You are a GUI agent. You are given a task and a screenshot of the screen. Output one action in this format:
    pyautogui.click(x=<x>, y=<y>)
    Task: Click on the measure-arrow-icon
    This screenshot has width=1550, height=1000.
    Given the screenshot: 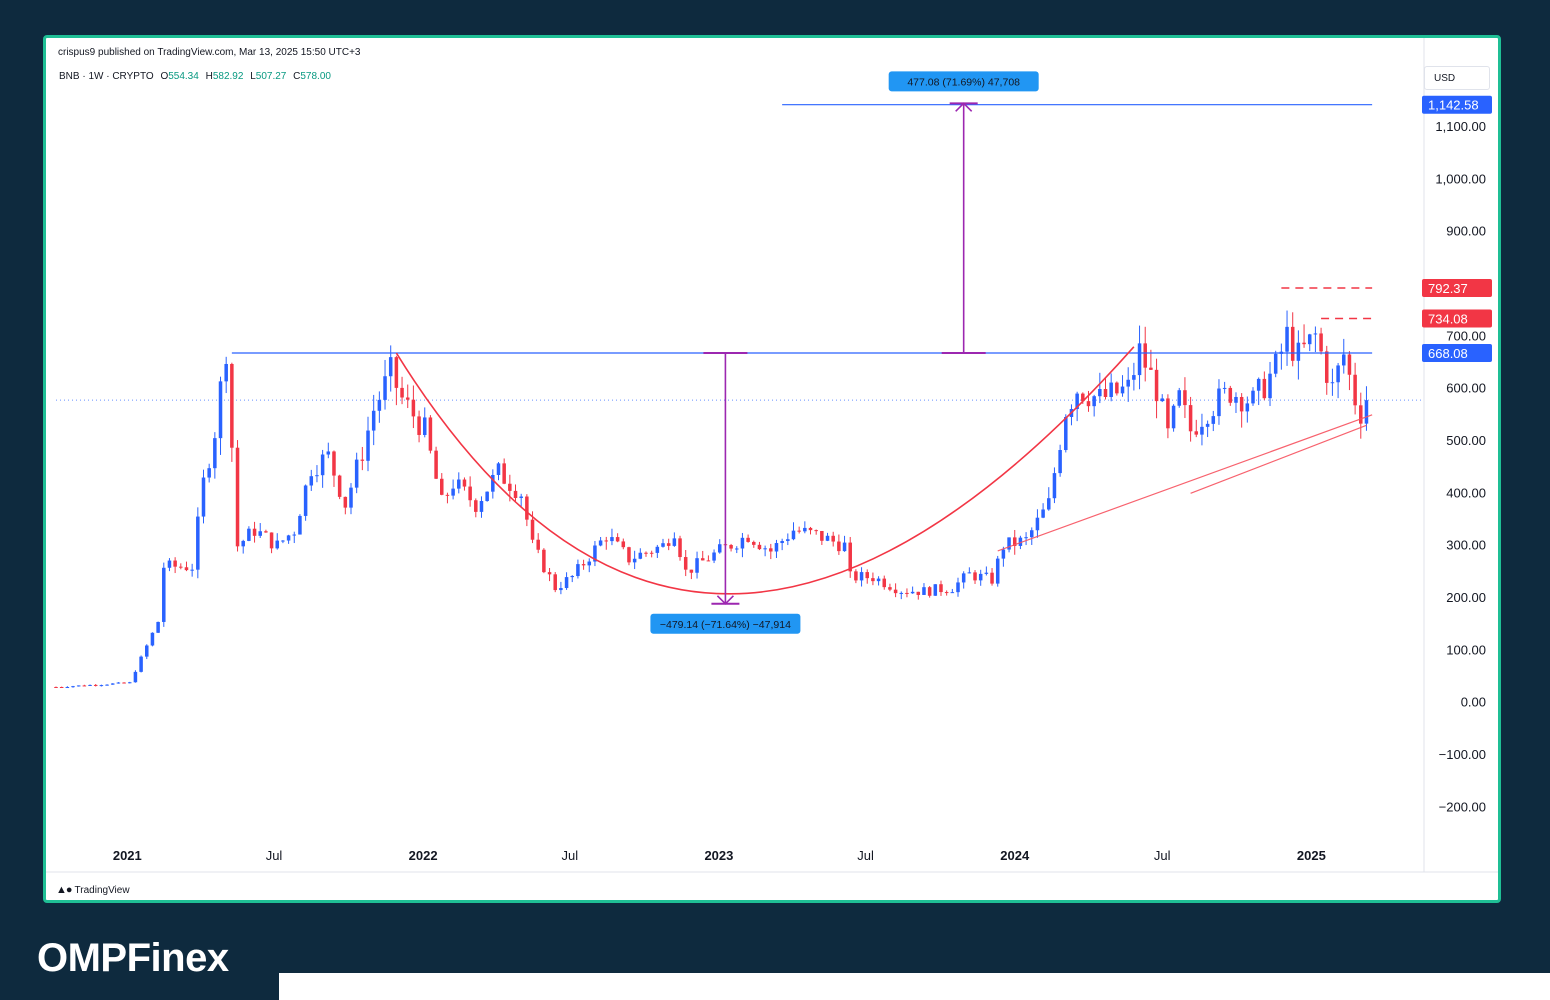 What is the action you would take?
    pyautogui.click(x=964, y=107)
    